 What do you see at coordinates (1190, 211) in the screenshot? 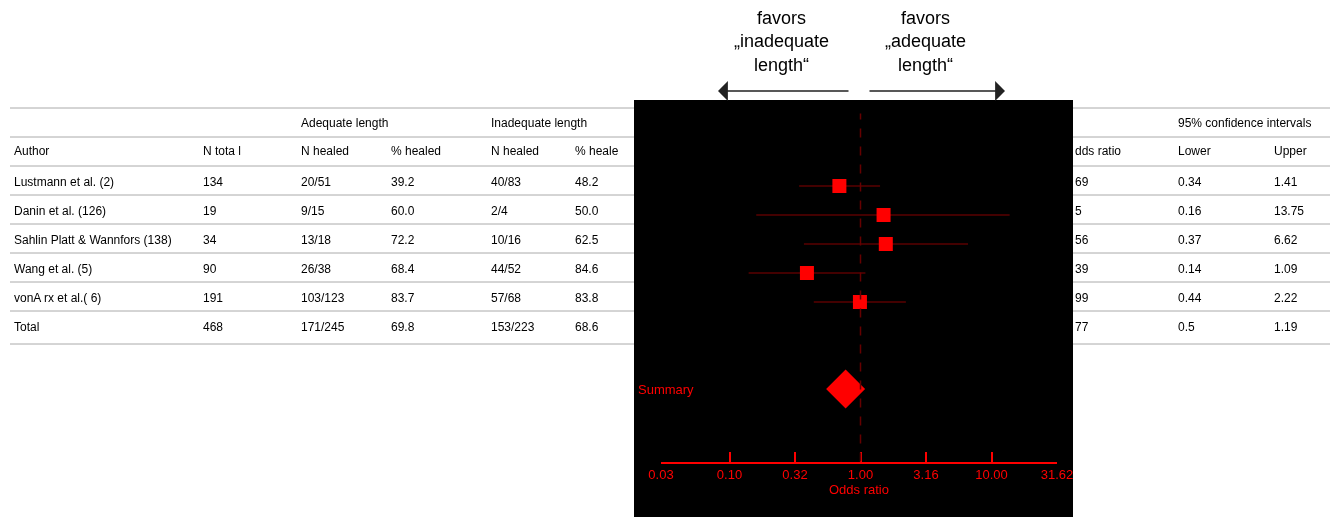
I see `text: 0.16` at bounding box center [1190, 211].